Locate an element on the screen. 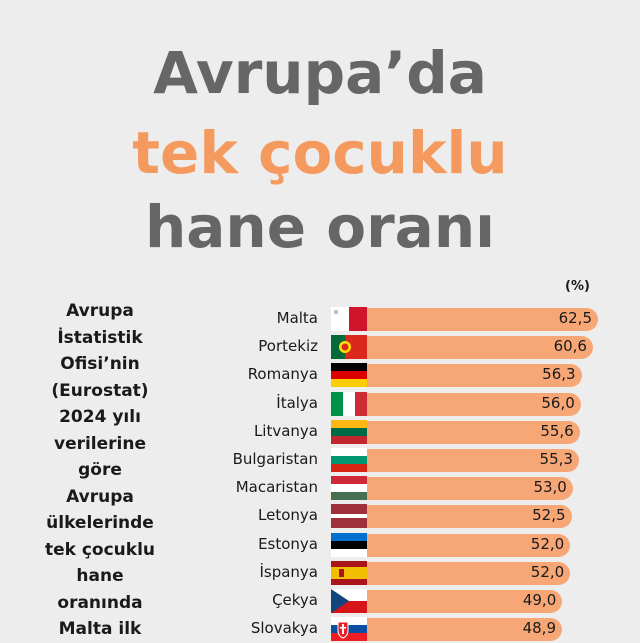  country-label: Macaristan is located at coordinates (276, 487).